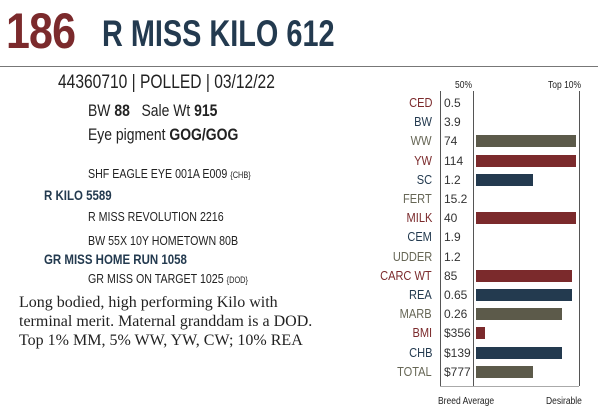 Image resolution: width=598 pixels, height=415 pixels. I want to click on epd-bar-marb, so click(519, 314).